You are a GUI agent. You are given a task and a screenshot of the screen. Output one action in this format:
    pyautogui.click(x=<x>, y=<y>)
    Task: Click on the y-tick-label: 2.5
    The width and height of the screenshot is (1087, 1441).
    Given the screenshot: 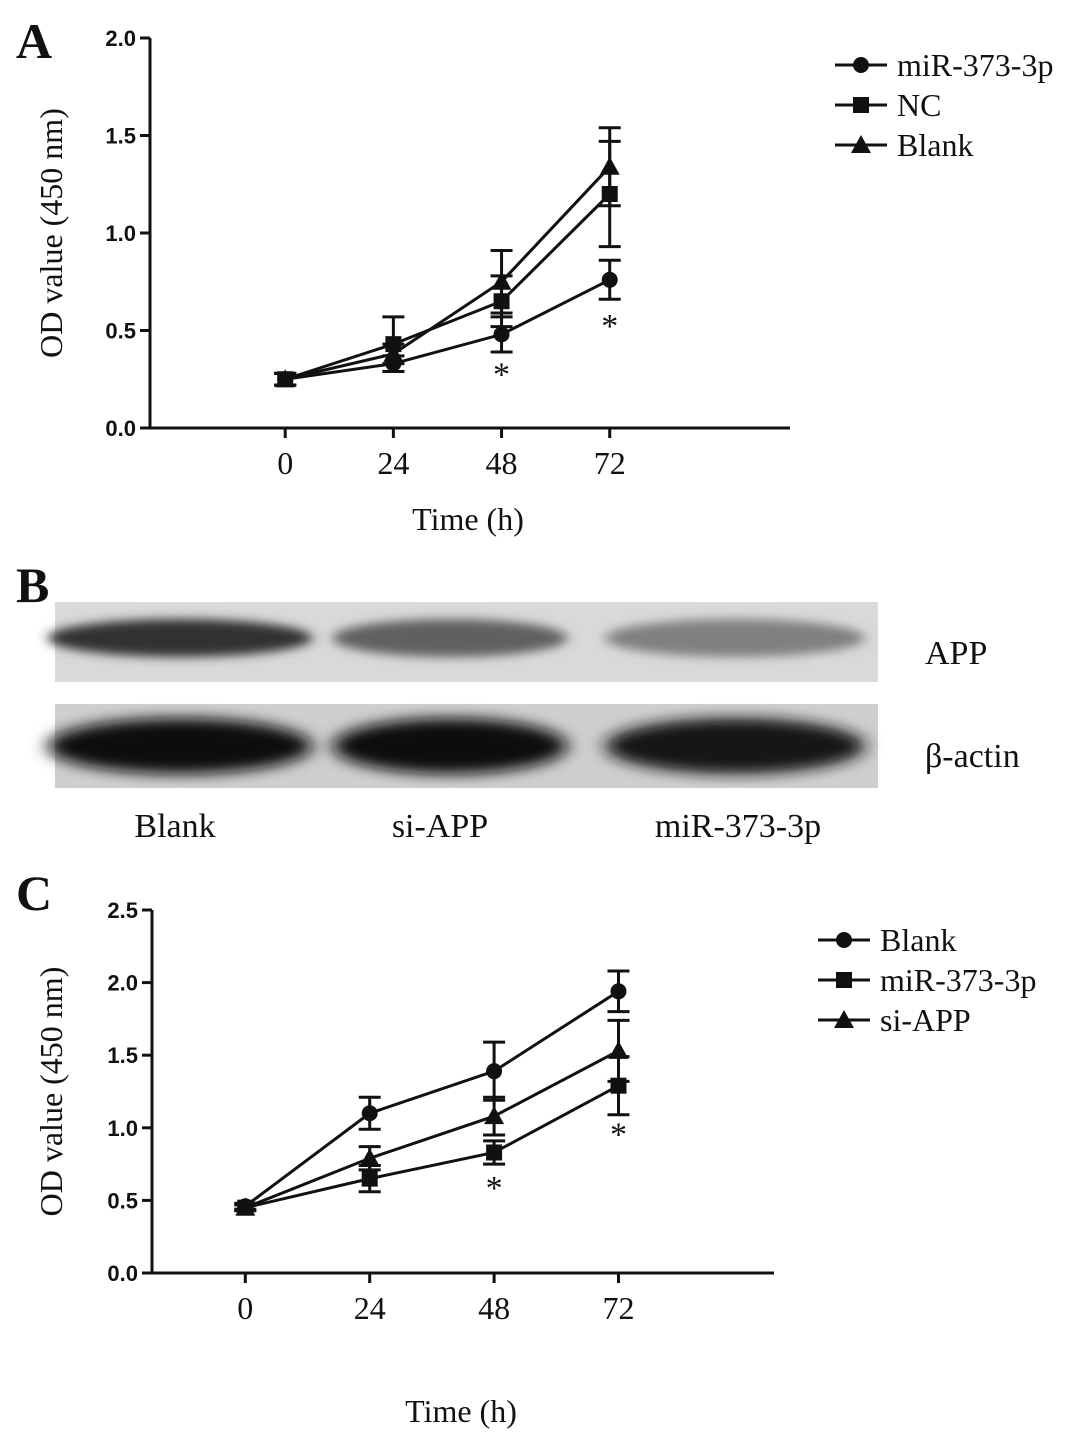 What is the action you would take?
    pyautogui.click(x=122, y=910)
    